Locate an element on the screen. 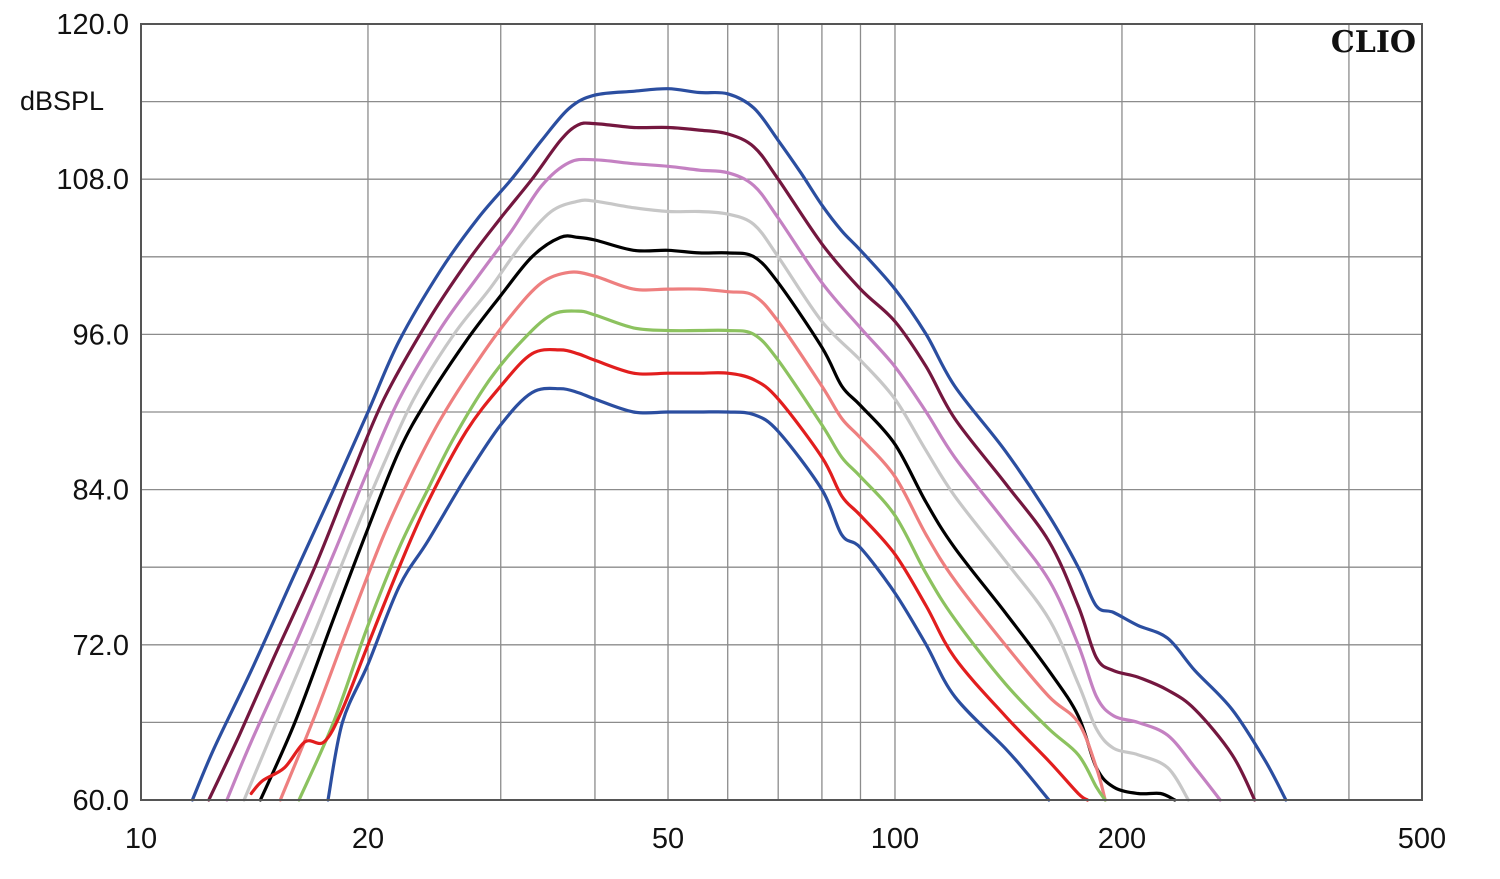  y-tick-label: 120.0 is located at coordinates (92, 25).